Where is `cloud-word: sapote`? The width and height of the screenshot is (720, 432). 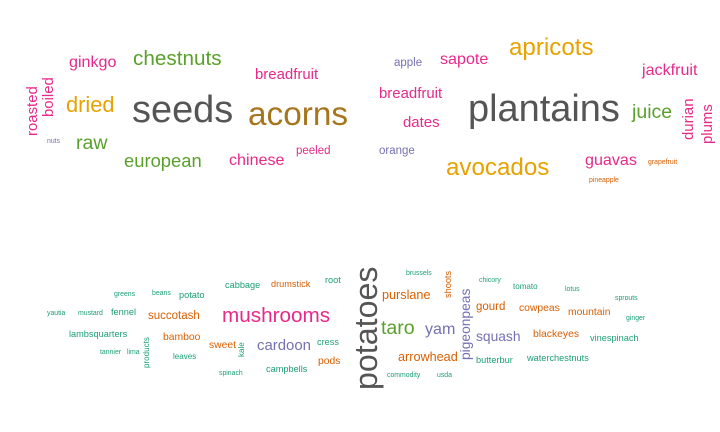
cloud-word: sapote is located at coordinates (464, 59).